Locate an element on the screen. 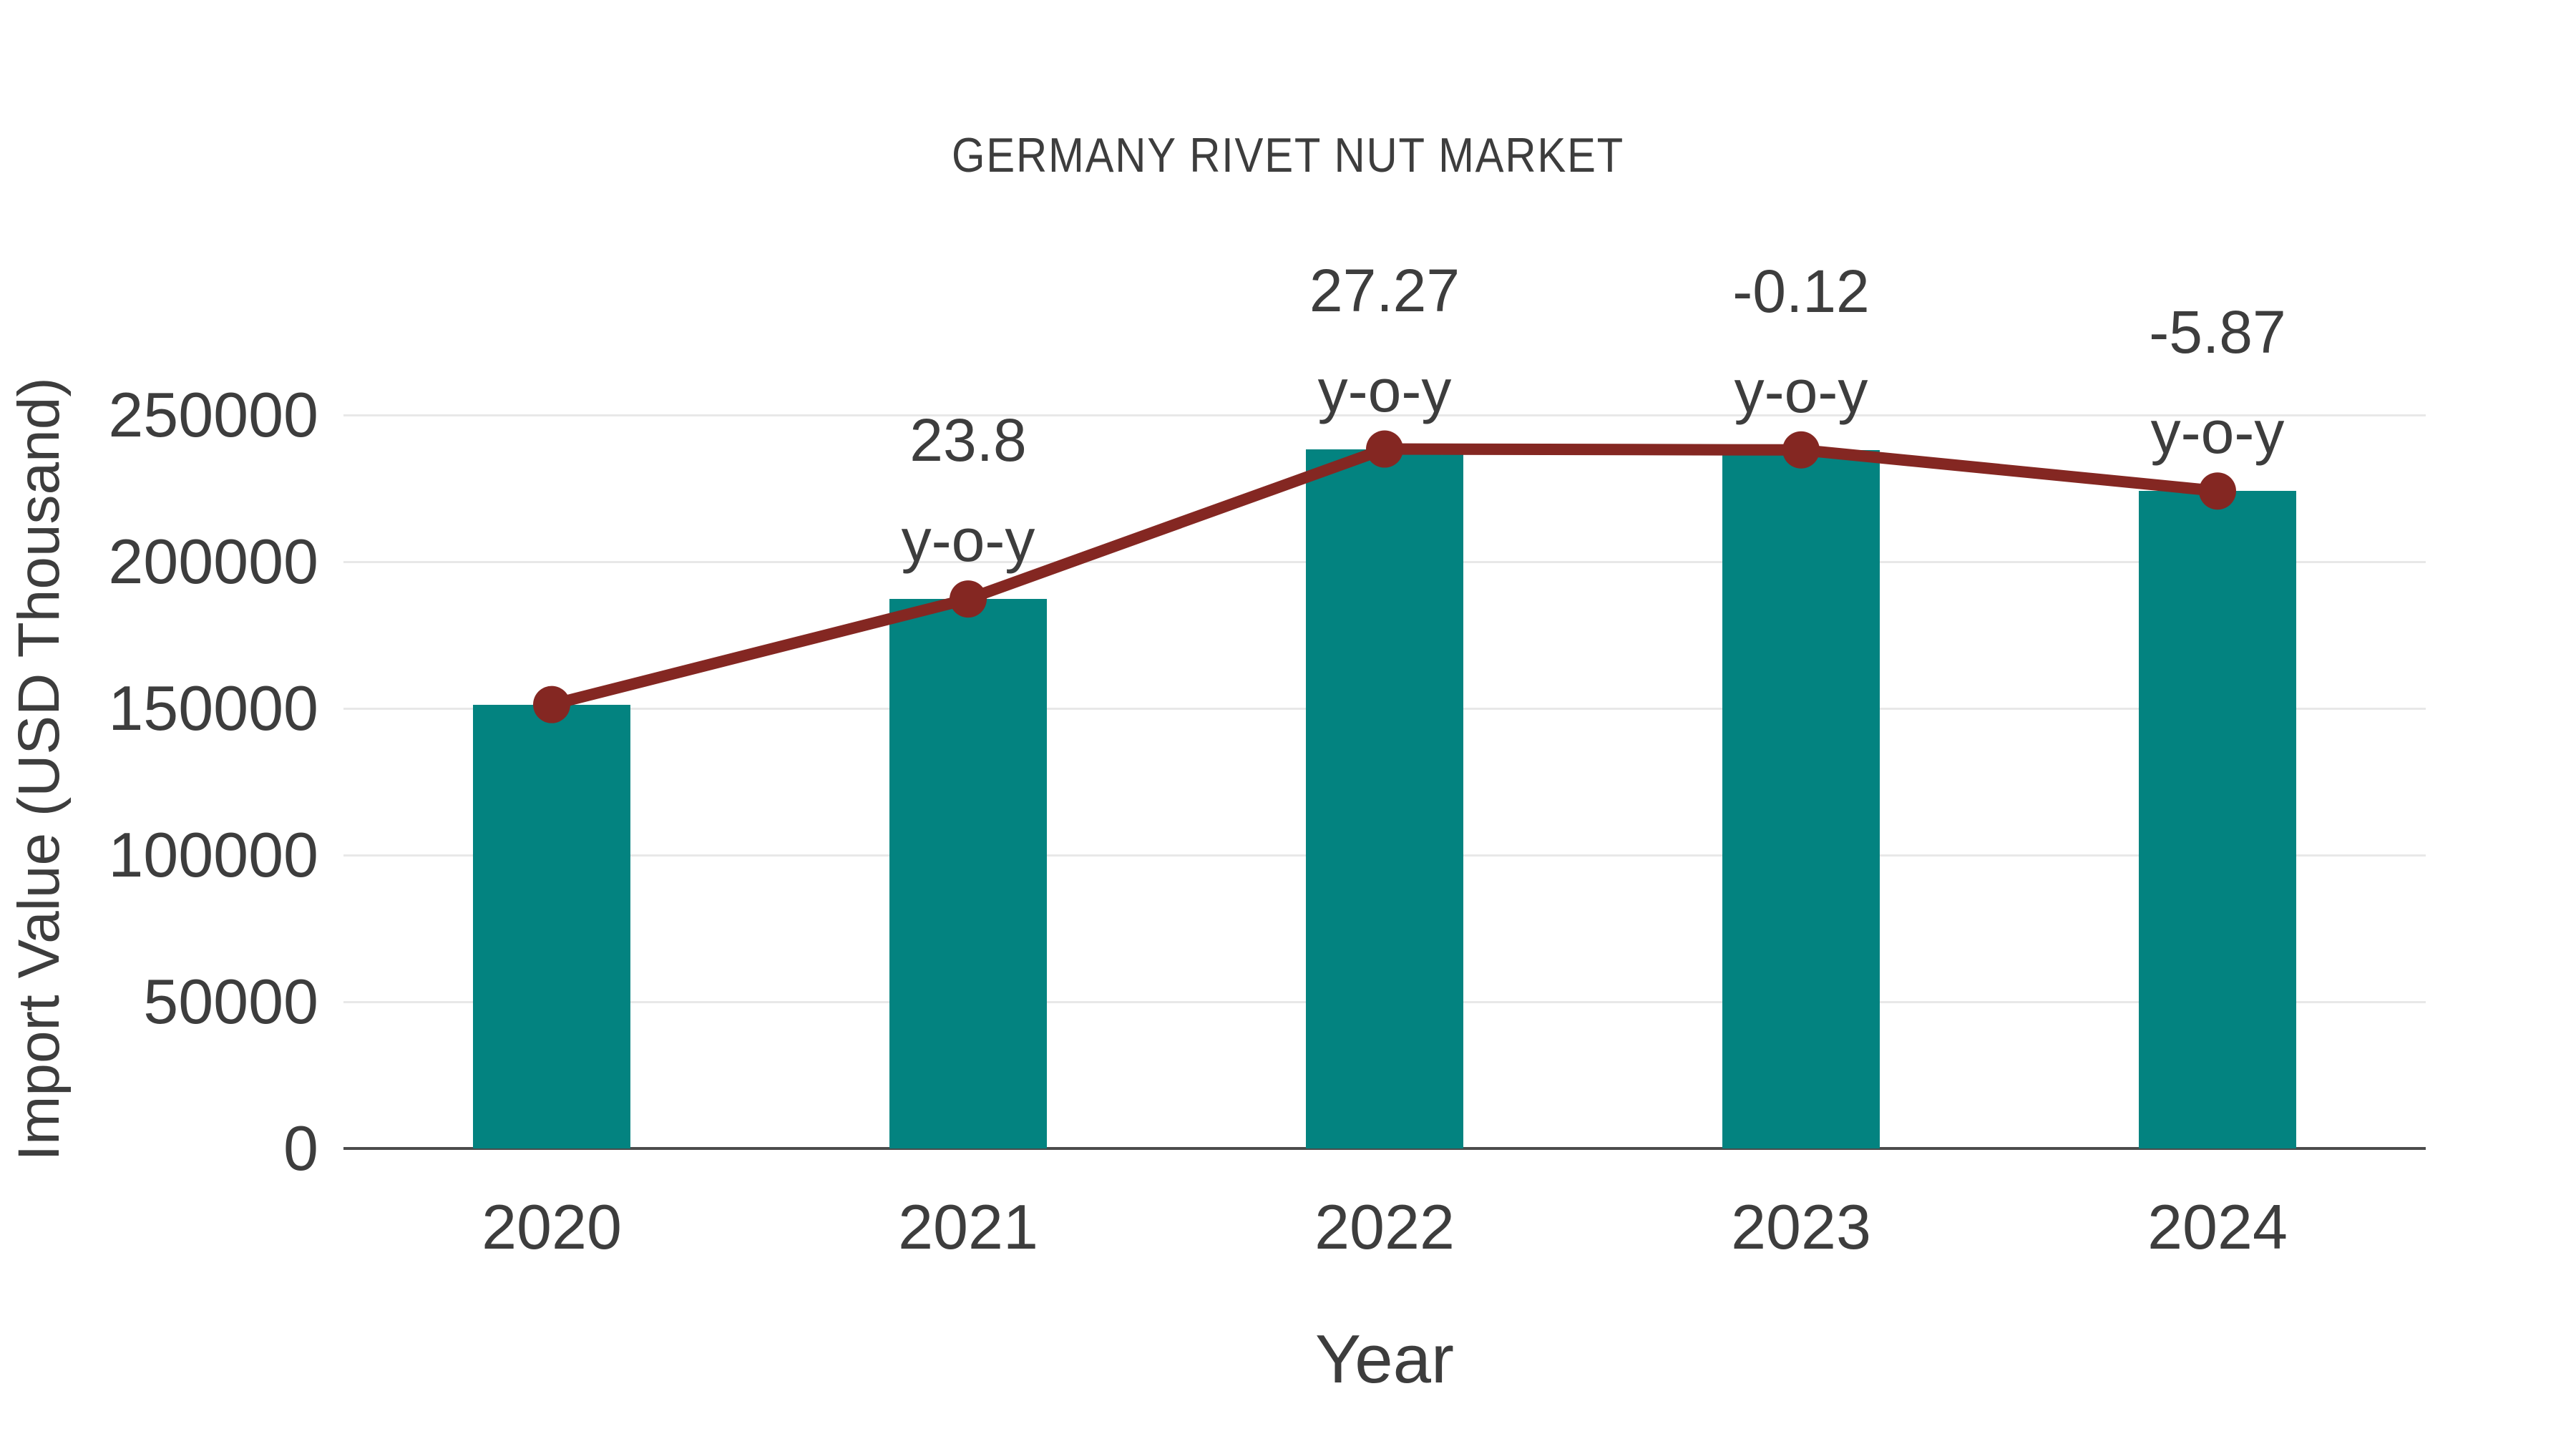 The width and height of the screenshot is (2576, 1449). bar-2021 is located at coordinates (968, 873).